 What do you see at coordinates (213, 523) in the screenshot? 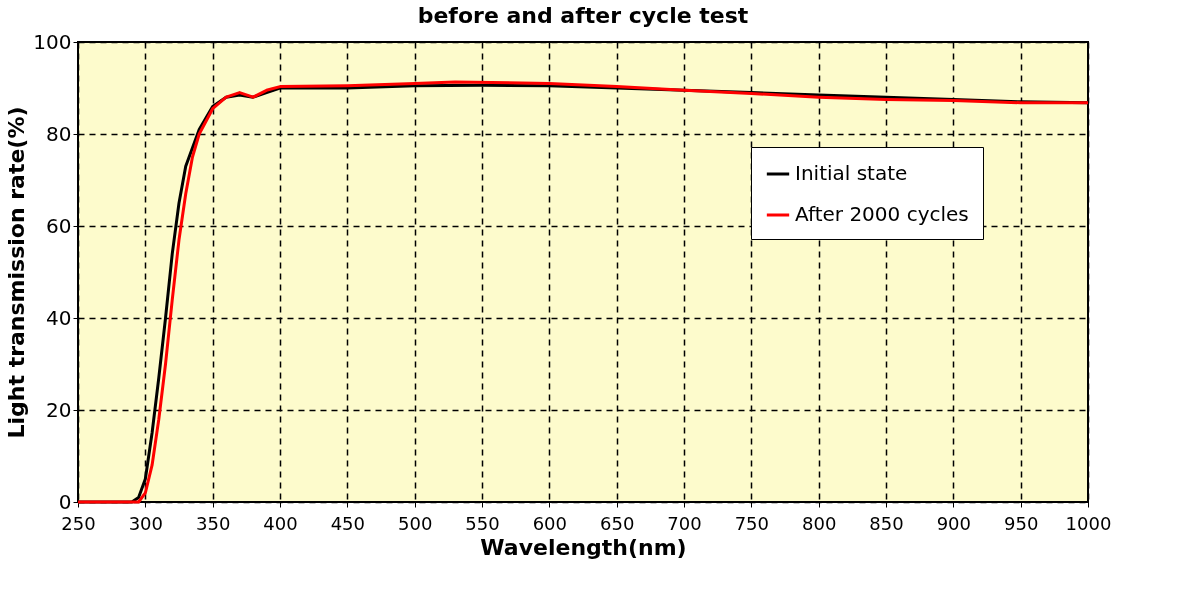
I see `x-tick-label: 350` at bounding box center [213, 523].